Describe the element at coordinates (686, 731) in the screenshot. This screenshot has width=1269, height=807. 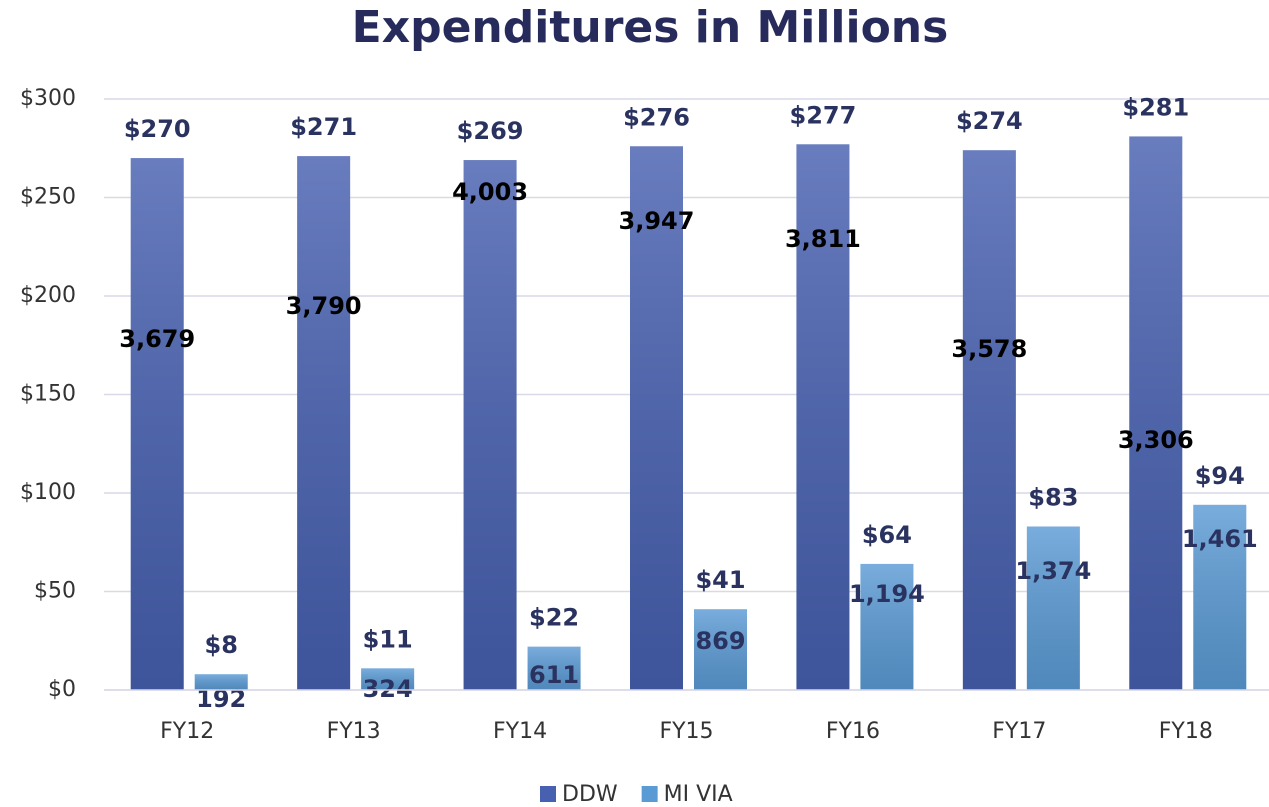
I see `x-tick-label: FY15` at that location.